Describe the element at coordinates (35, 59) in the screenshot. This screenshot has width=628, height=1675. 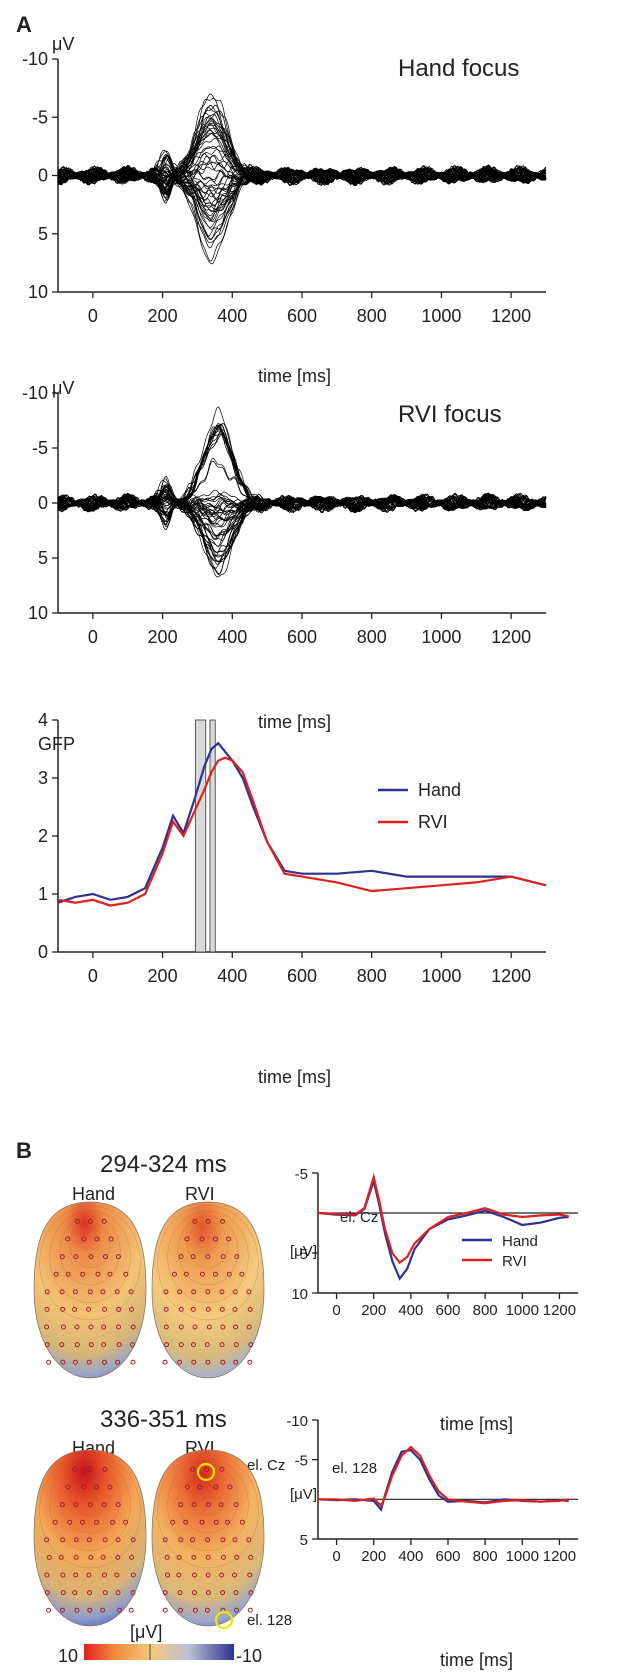
I see `y-tick-label: -10` at that location.